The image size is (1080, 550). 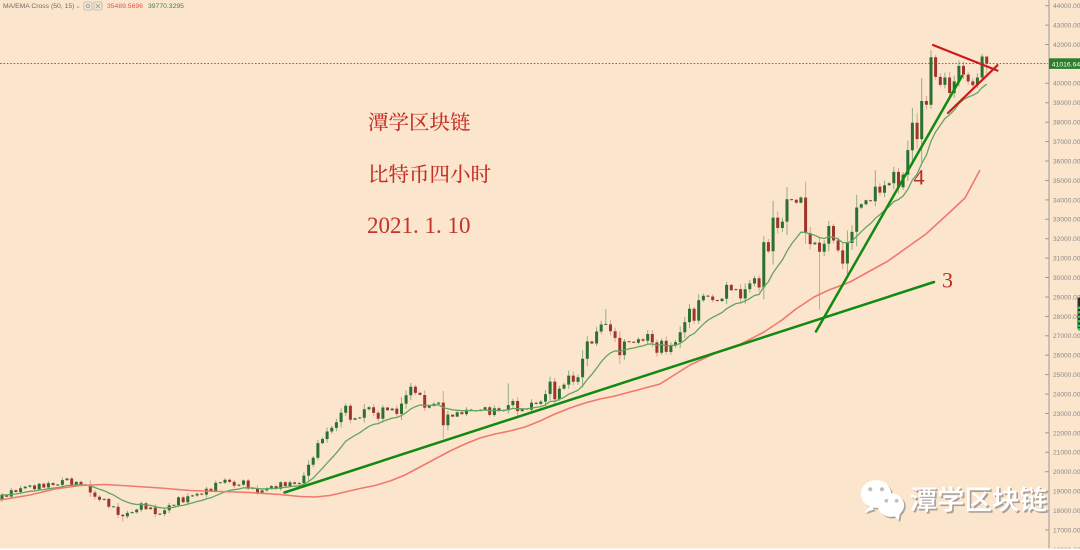 What do you see at coordinates (1066, 259) in the screenshot?
I see `svg-text: 31000.00` at bounding box center [1066, 259].